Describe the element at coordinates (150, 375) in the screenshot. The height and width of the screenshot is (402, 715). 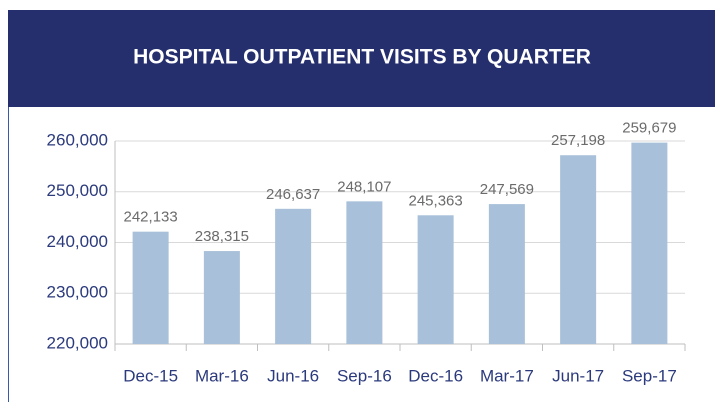
I see `x-tick-label: Dec-15` at that location.